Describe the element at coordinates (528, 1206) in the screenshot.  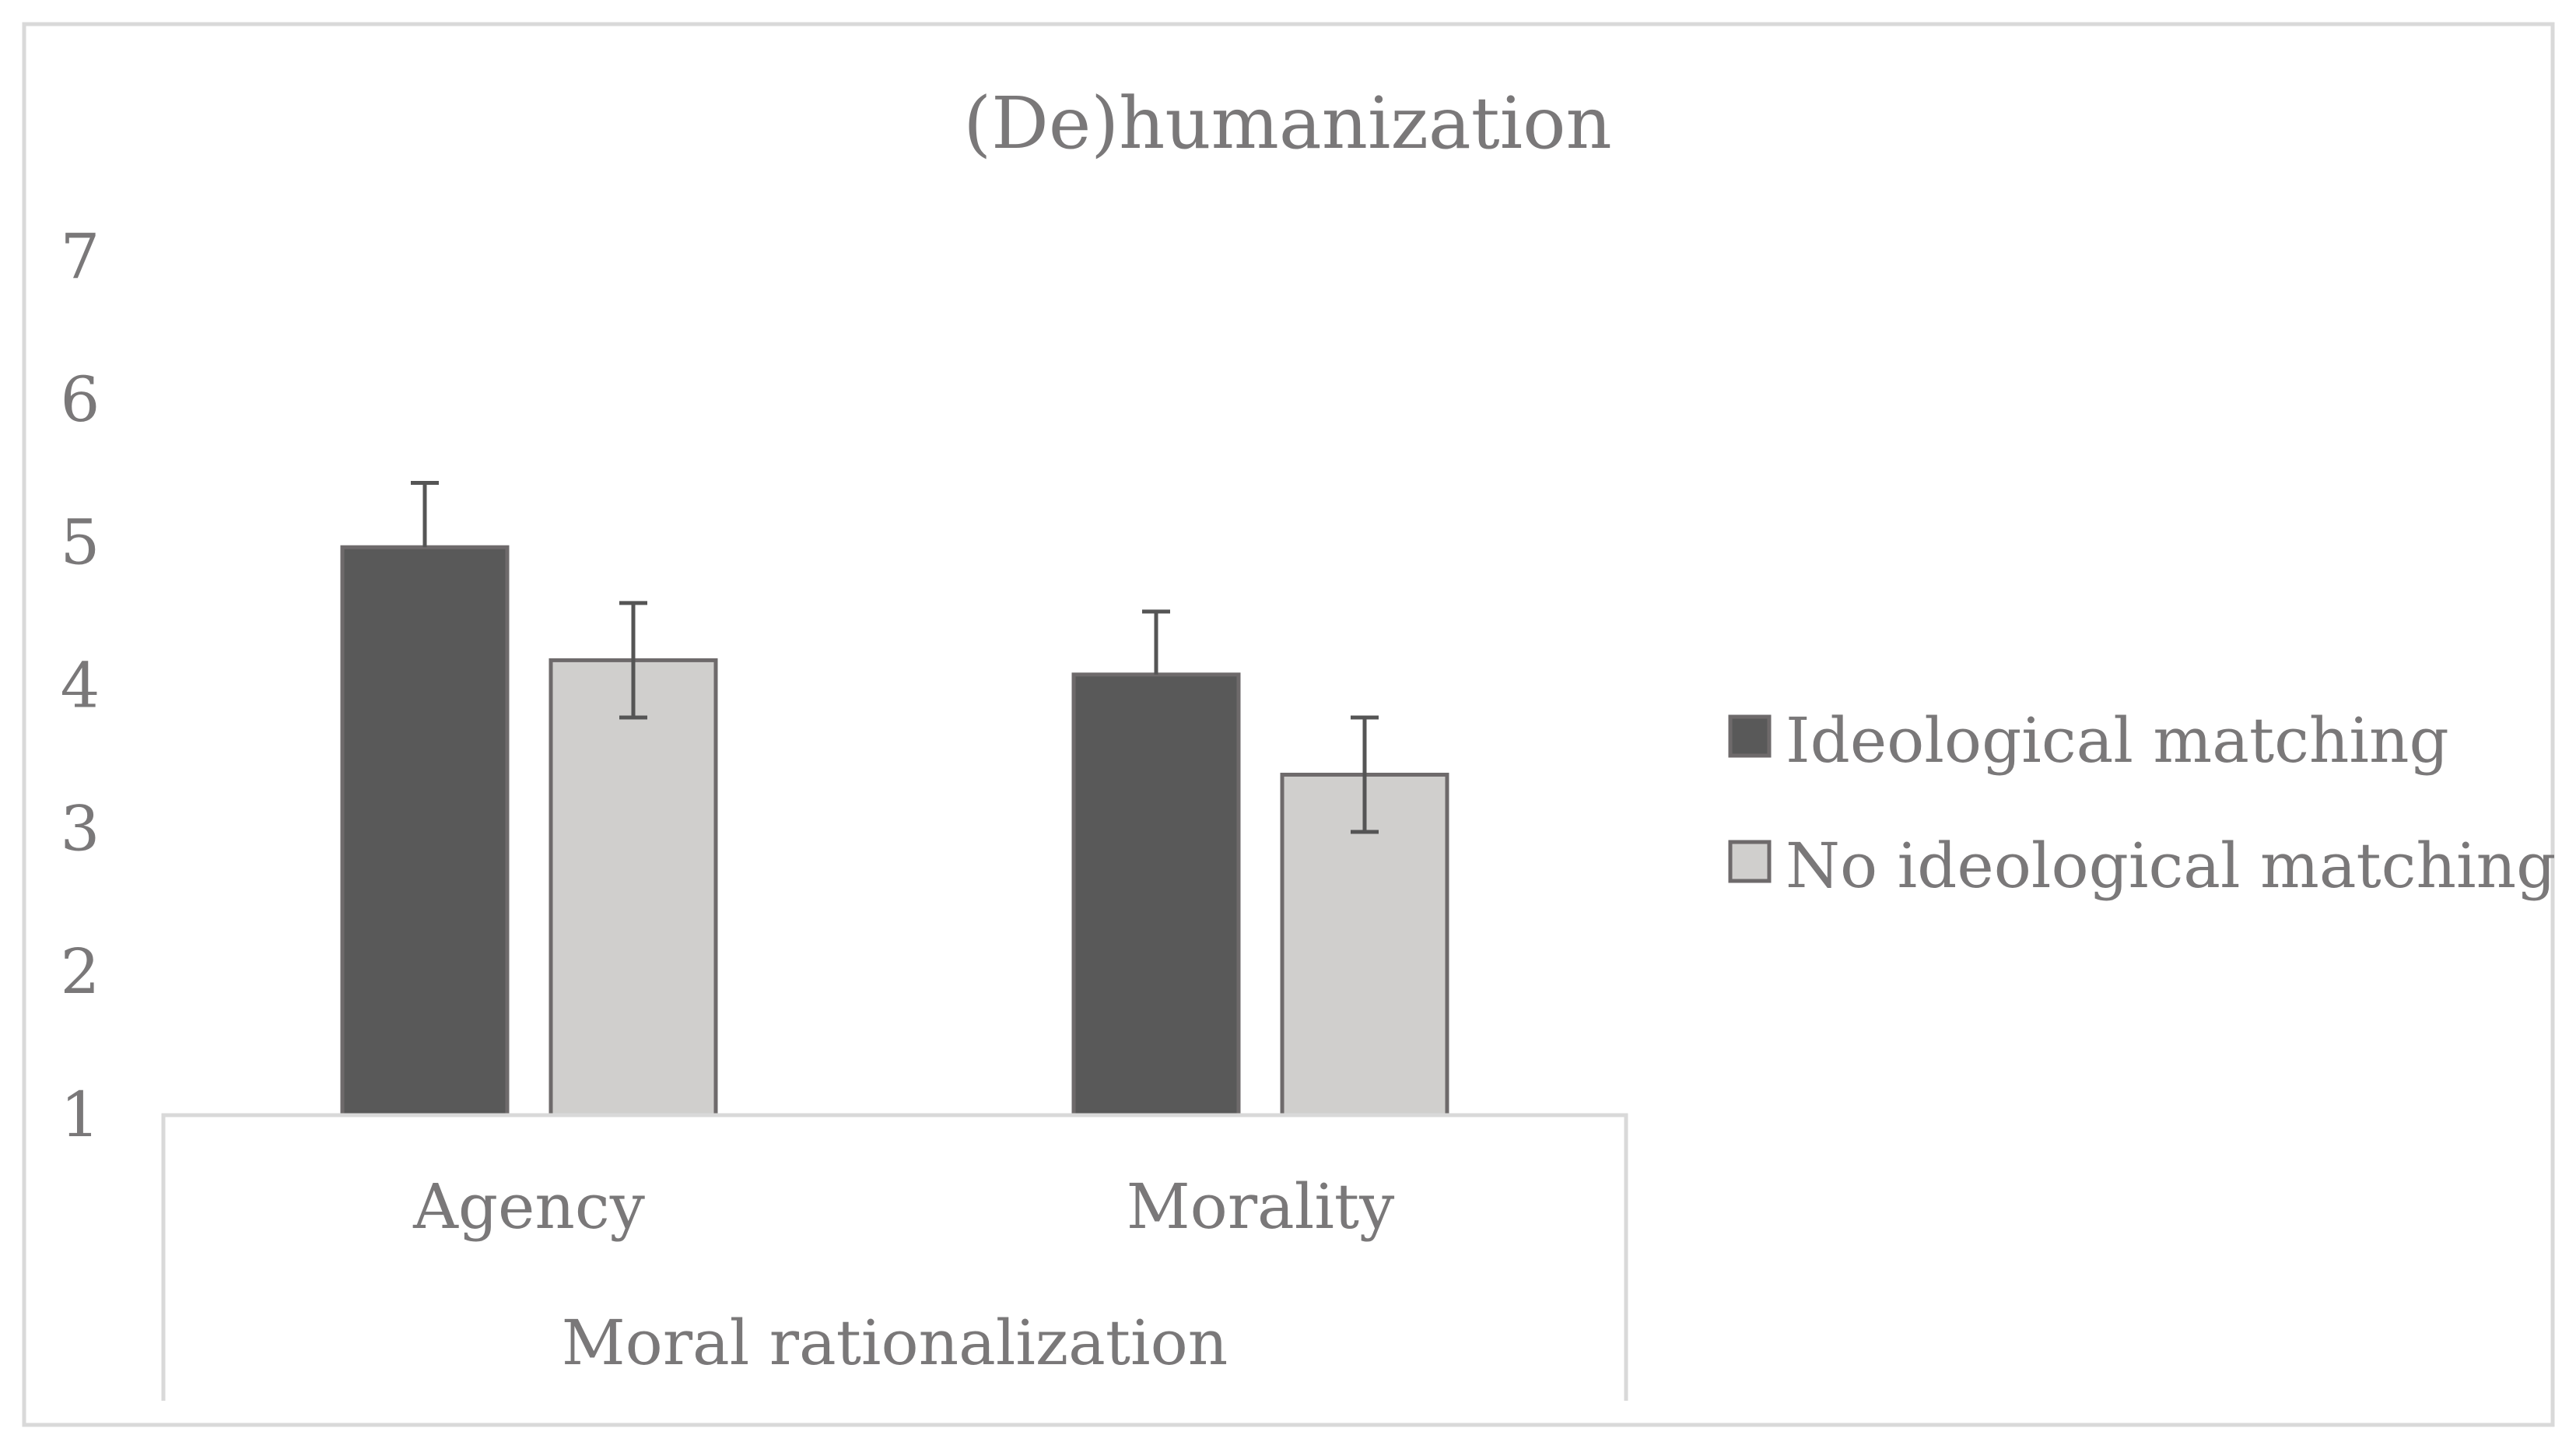
I see `x-category-label: Agency` at that location.